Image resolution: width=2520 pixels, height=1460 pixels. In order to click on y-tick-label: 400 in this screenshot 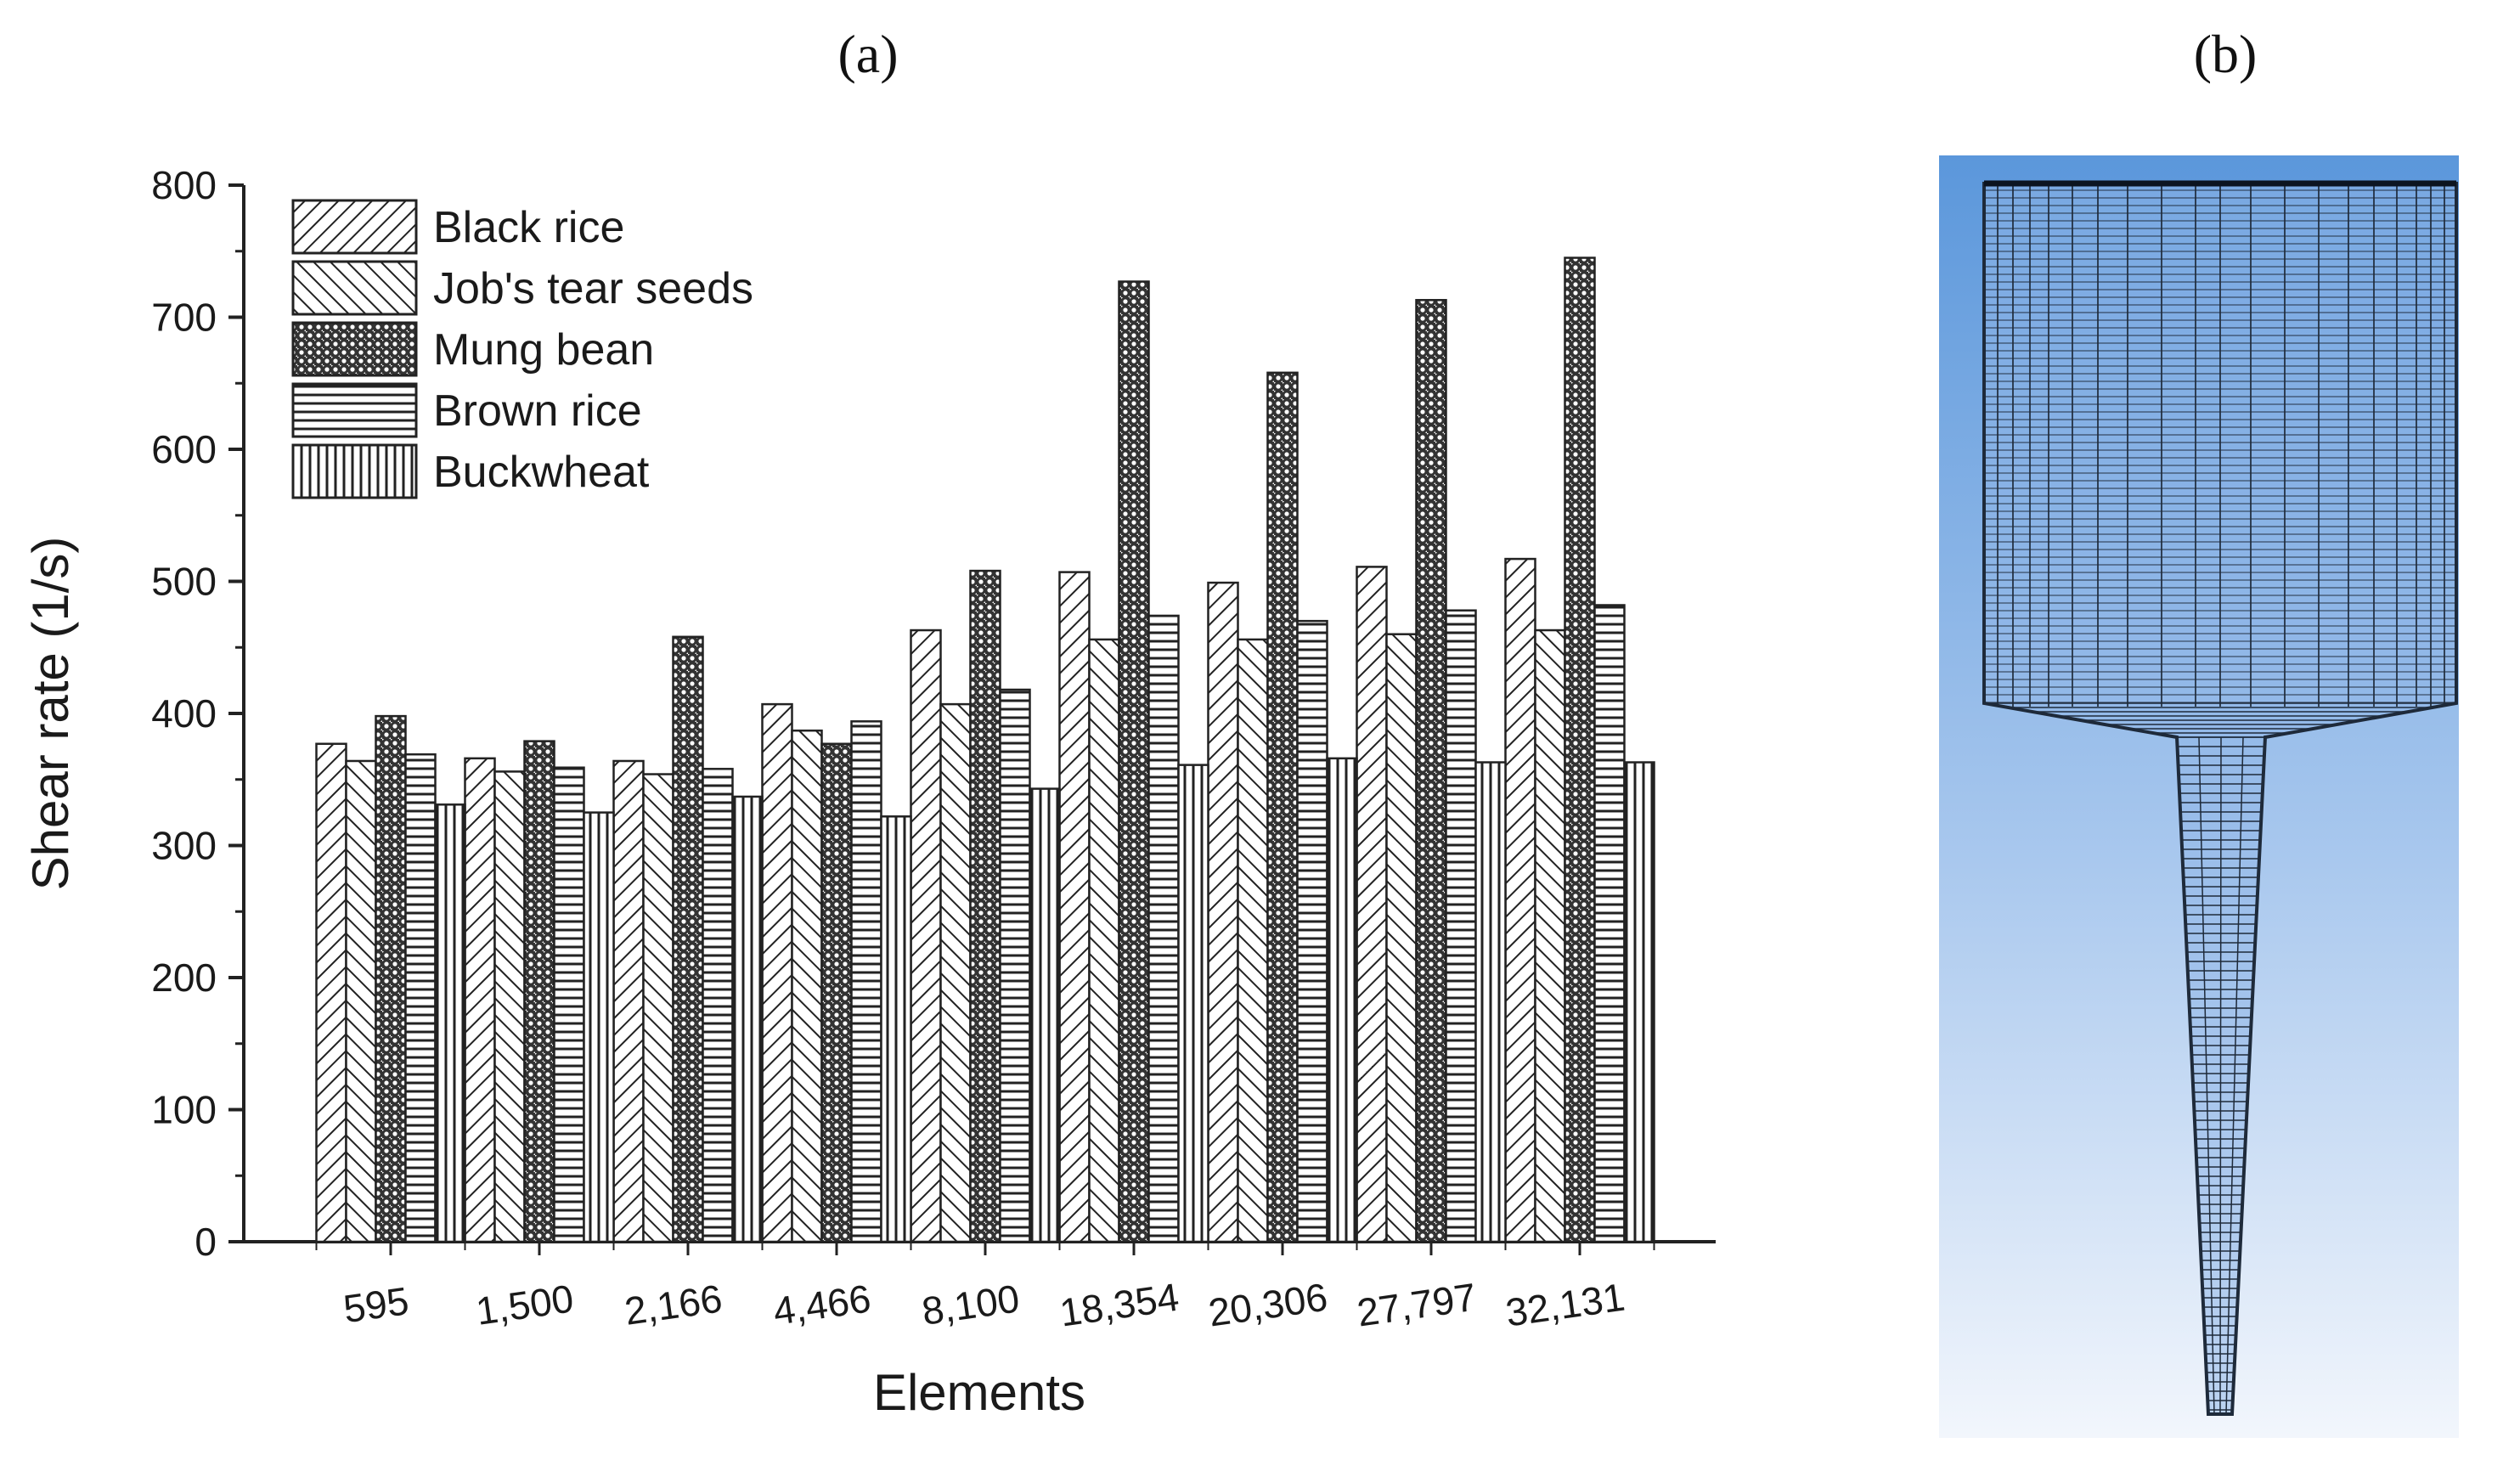, I will do `click(184, 713)`.